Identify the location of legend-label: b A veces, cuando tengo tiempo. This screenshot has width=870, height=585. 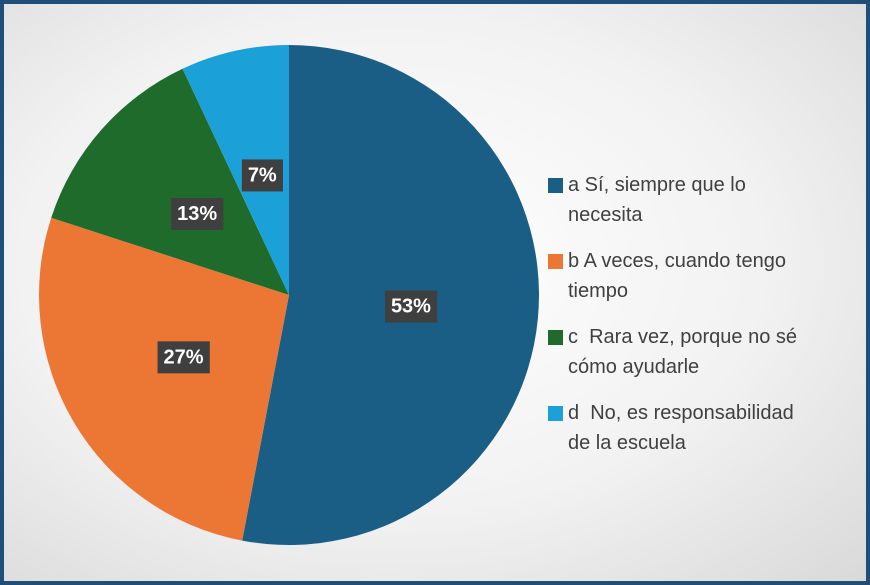
(680, 276).